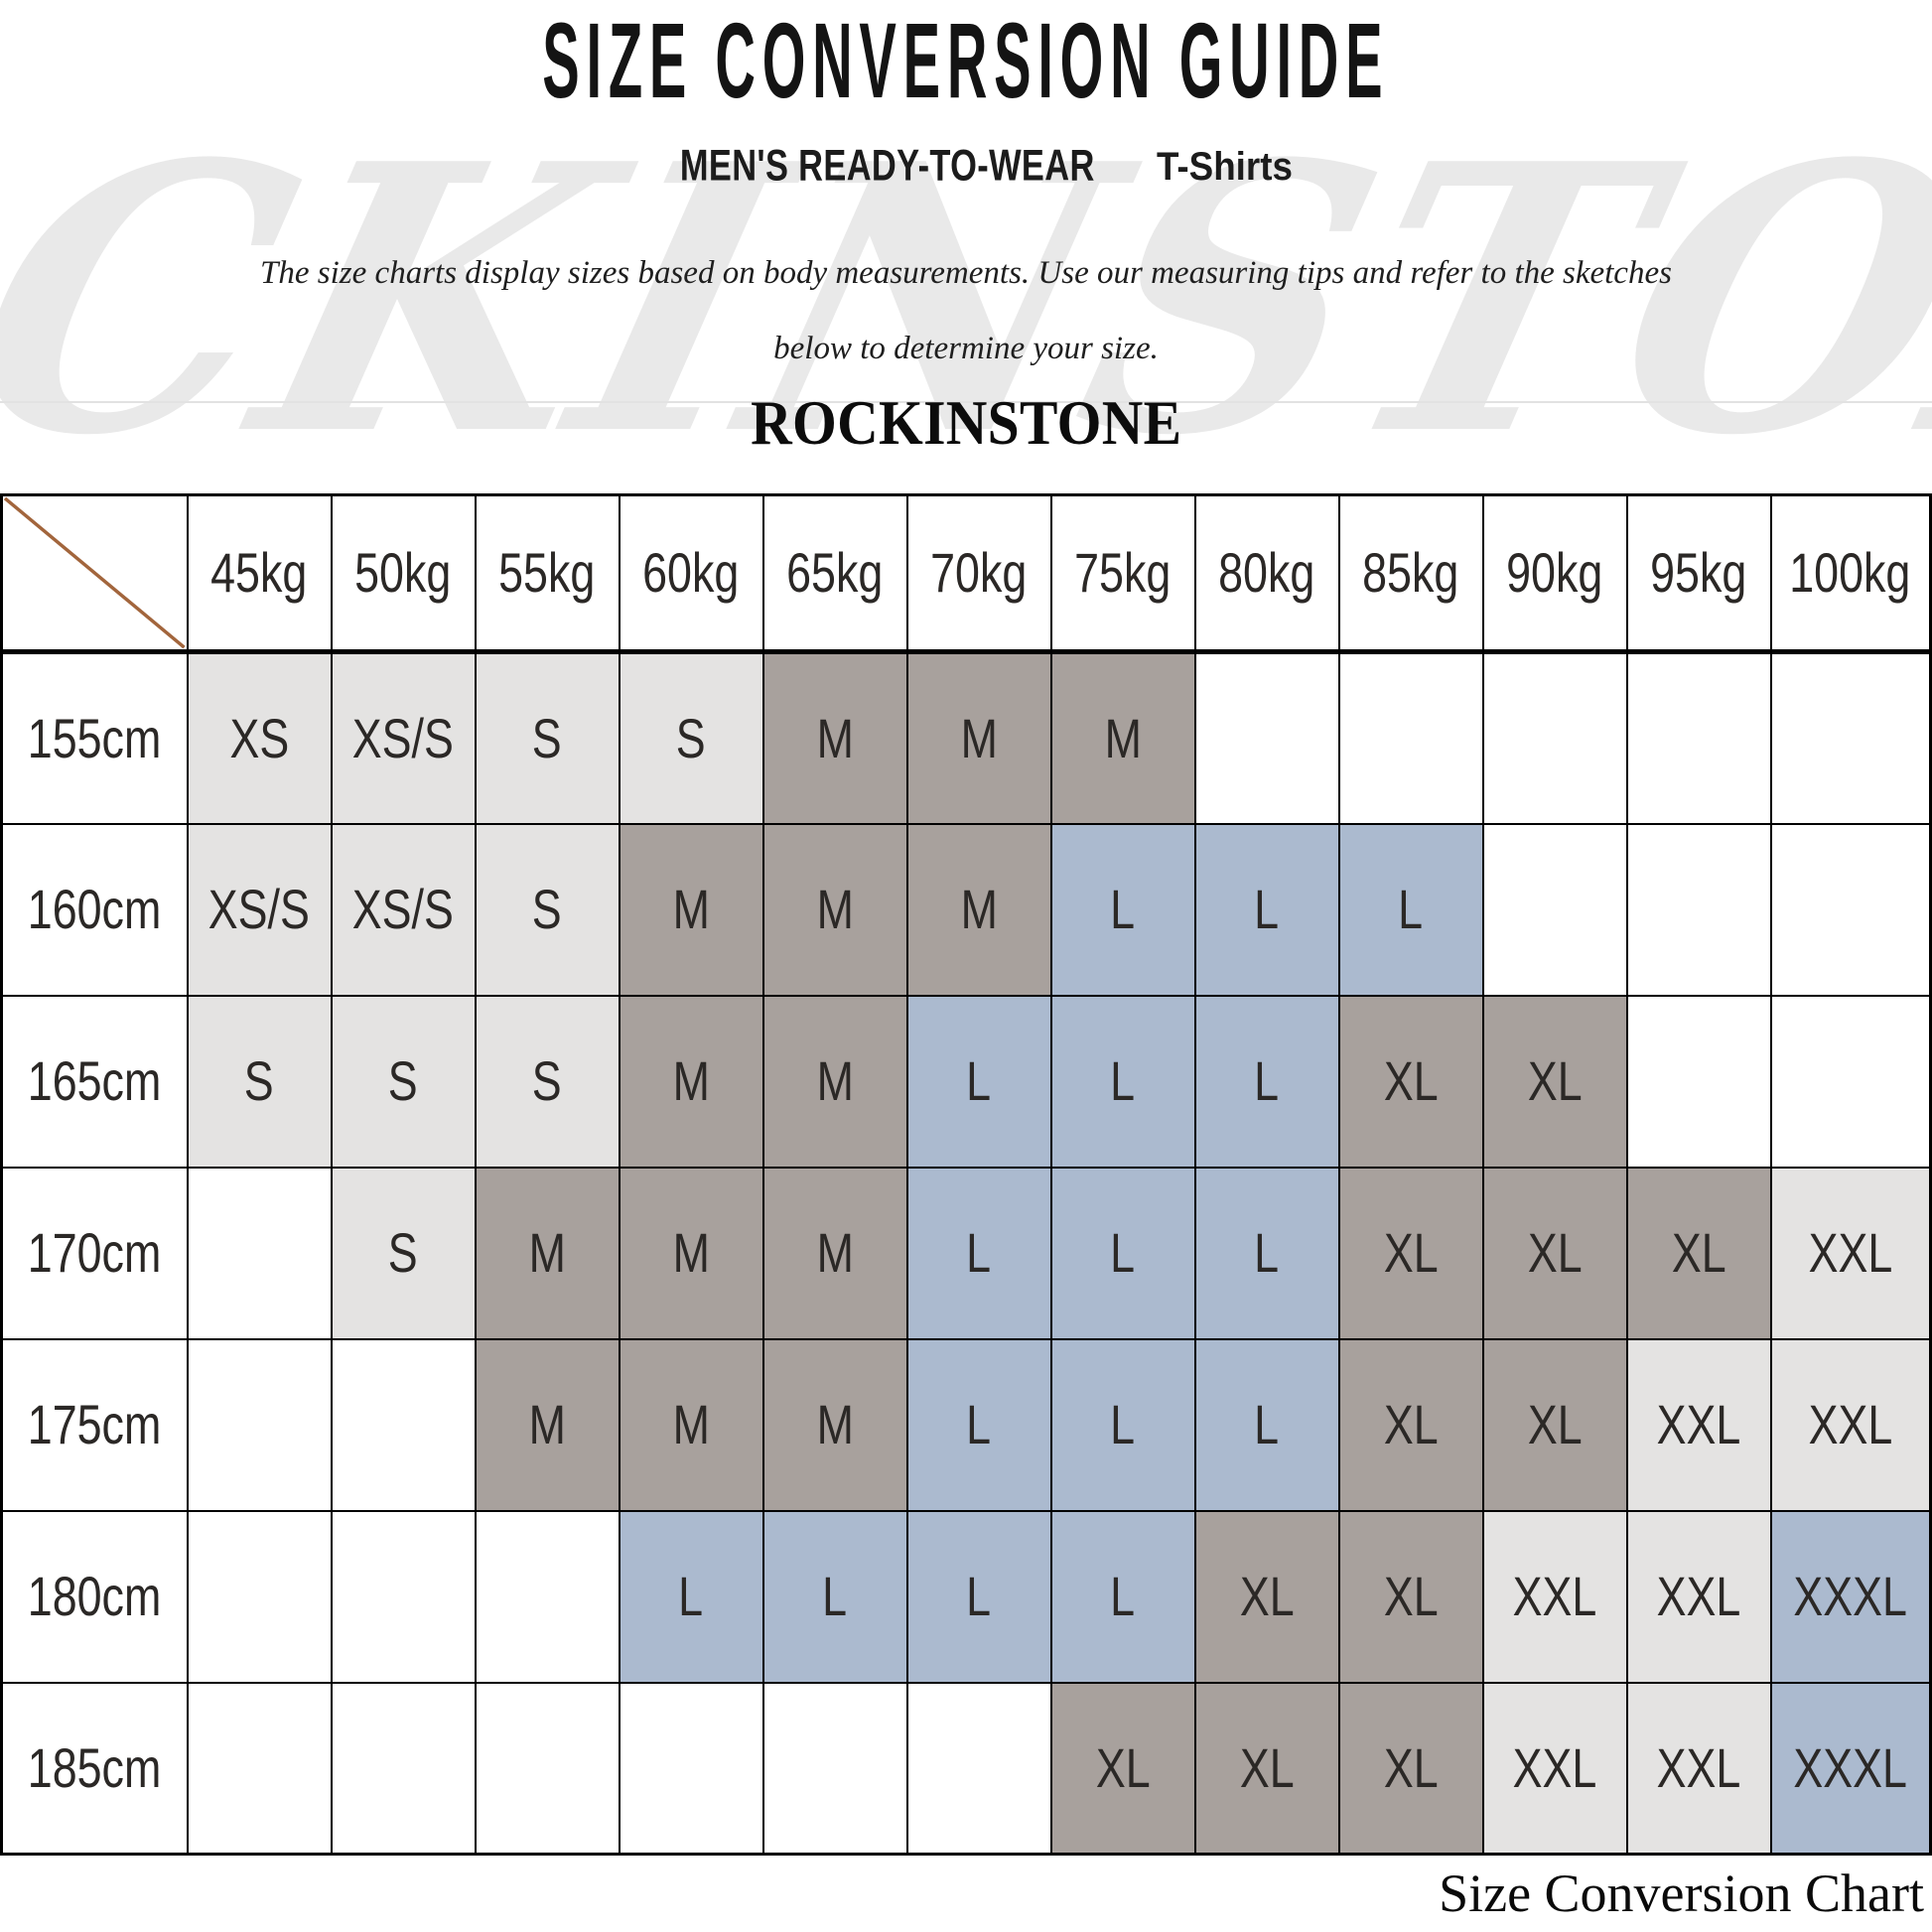 The width and height of the screenshot is (1932, 1932). What do you see at coordinates (1698, 573) in the screenshot?
I see `weight-header-label: 95kg` at bounding box center [1698, 573].